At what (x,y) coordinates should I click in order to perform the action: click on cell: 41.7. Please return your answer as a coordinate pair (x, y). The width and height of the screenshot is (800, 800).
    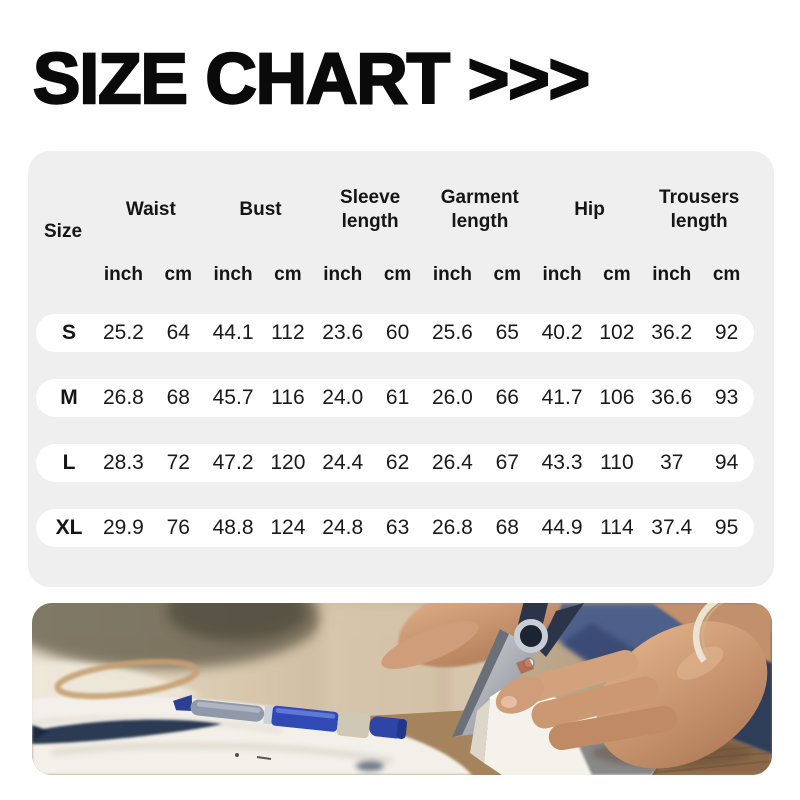
    Looking at the image, I should click on (562, 397).